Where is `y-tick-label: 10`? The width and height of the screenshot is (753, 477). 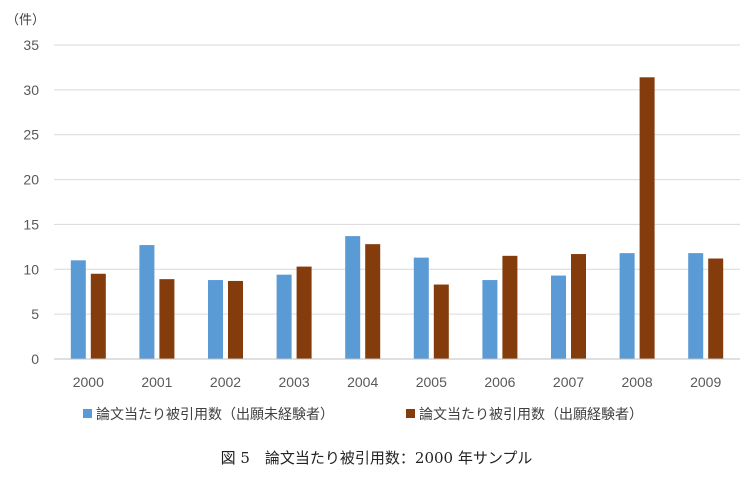
y-tick-label: 10 is located at coordinates (31, 269).